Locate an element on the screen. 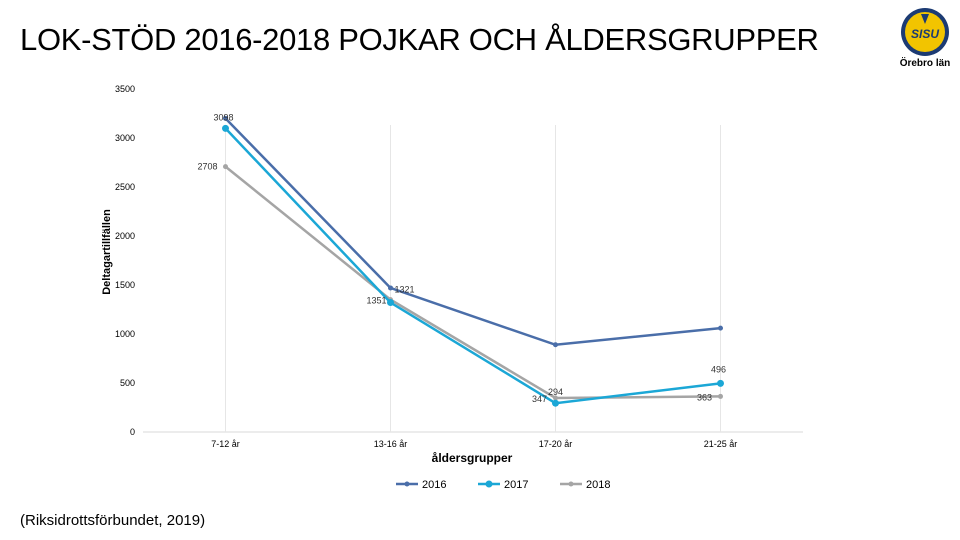 This screenshot has width=960, height=540. chart-legend: 2016 2017 2018 is located at coordinates (503, 485).